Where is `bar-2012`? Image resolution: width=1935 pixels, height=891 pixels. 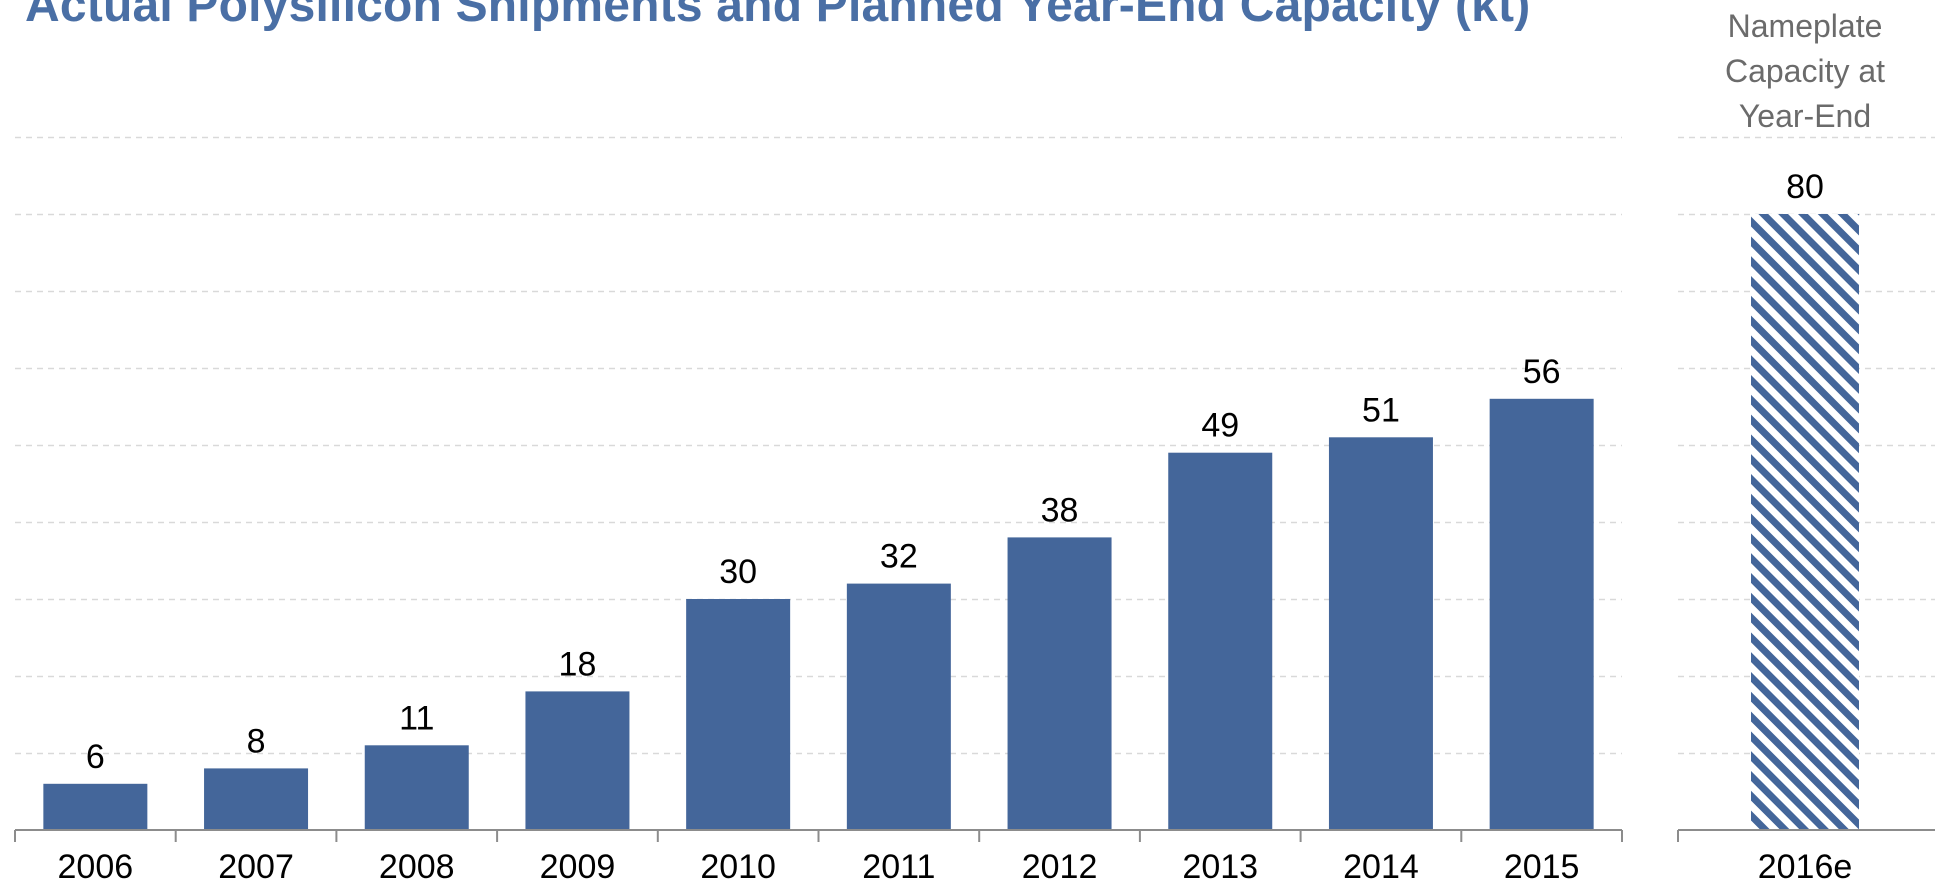 bar-2012 is located at coordinates (1059, 683).